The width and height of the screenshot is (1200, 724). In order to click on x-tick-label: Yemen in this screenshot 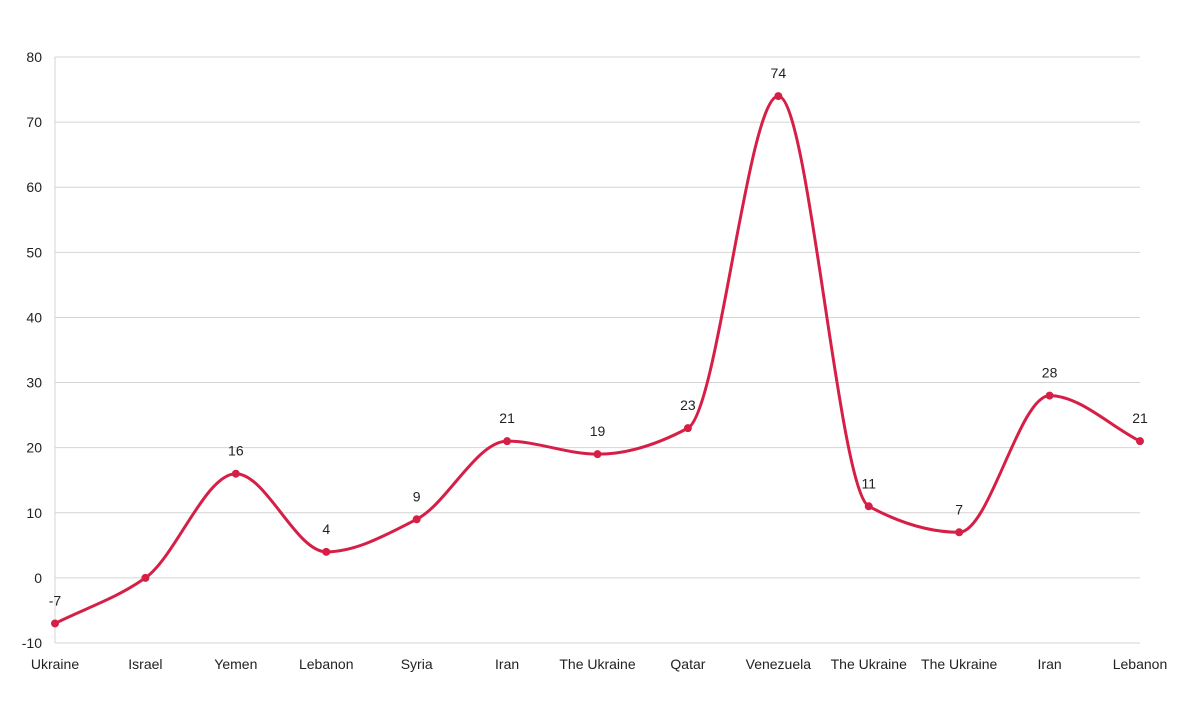, I will do `click(235, 664)`.